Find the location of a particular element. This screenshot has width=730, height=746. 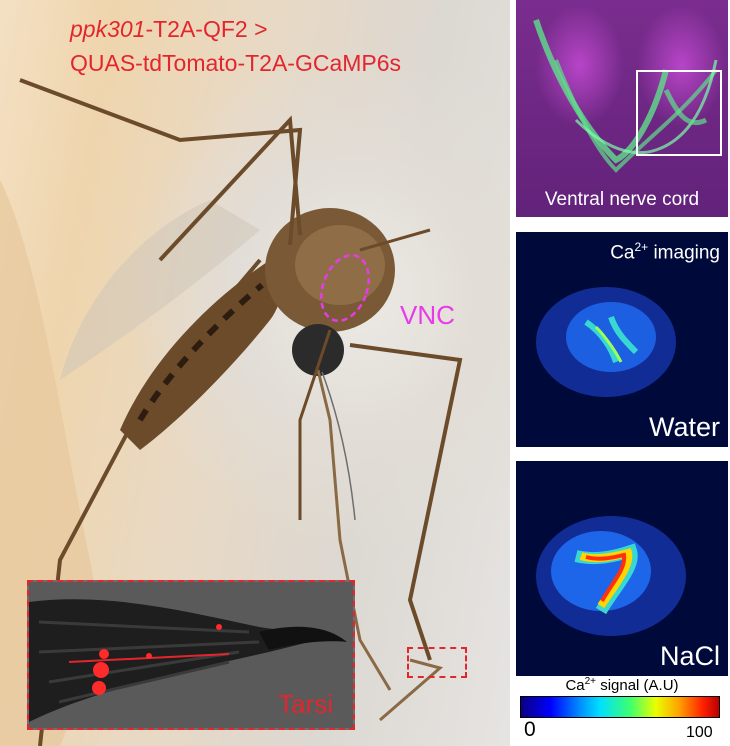

tarsi-region-marker is located at coordinates (437, 662).